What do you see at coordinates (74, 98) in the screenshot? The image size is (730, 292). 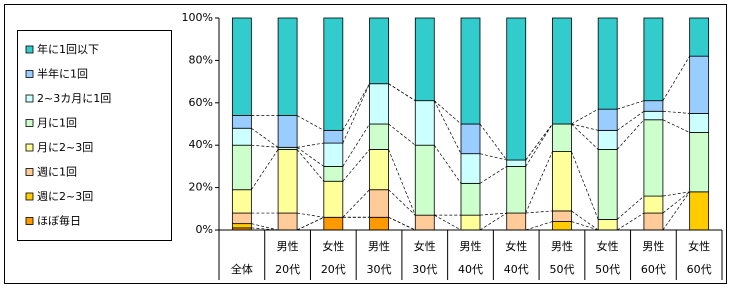 I see `legend-label: 2~3カ月に1回` at bounding box center [74, 98].